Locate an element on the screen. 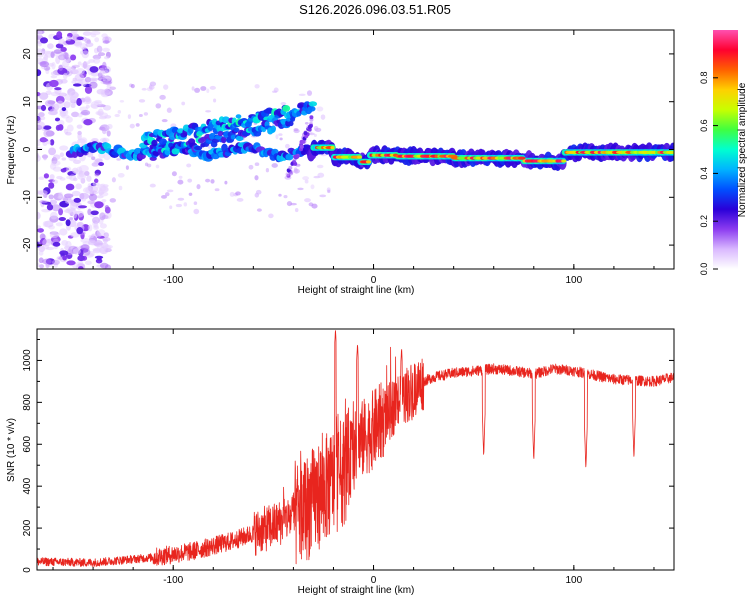 The height and width of the screenshot is (600, 750). colorbar-tick-label: 0.2 is located at coordinates (704, 221).